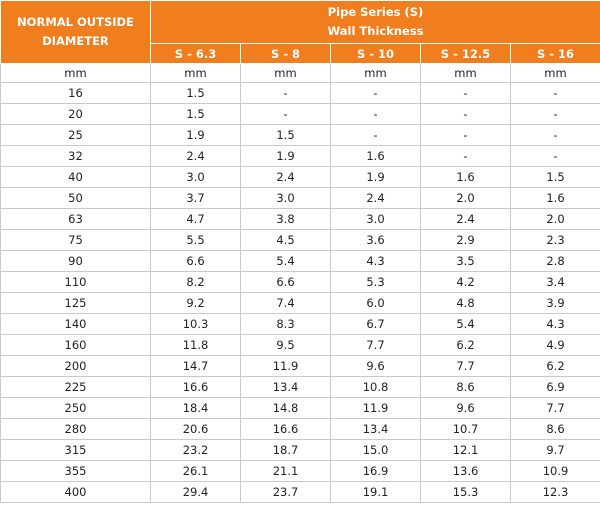 The image size is (600, 509). I want to click on table-row: 315 23.2 18.7 15.0 12.1 9.7, so click(300, 450).